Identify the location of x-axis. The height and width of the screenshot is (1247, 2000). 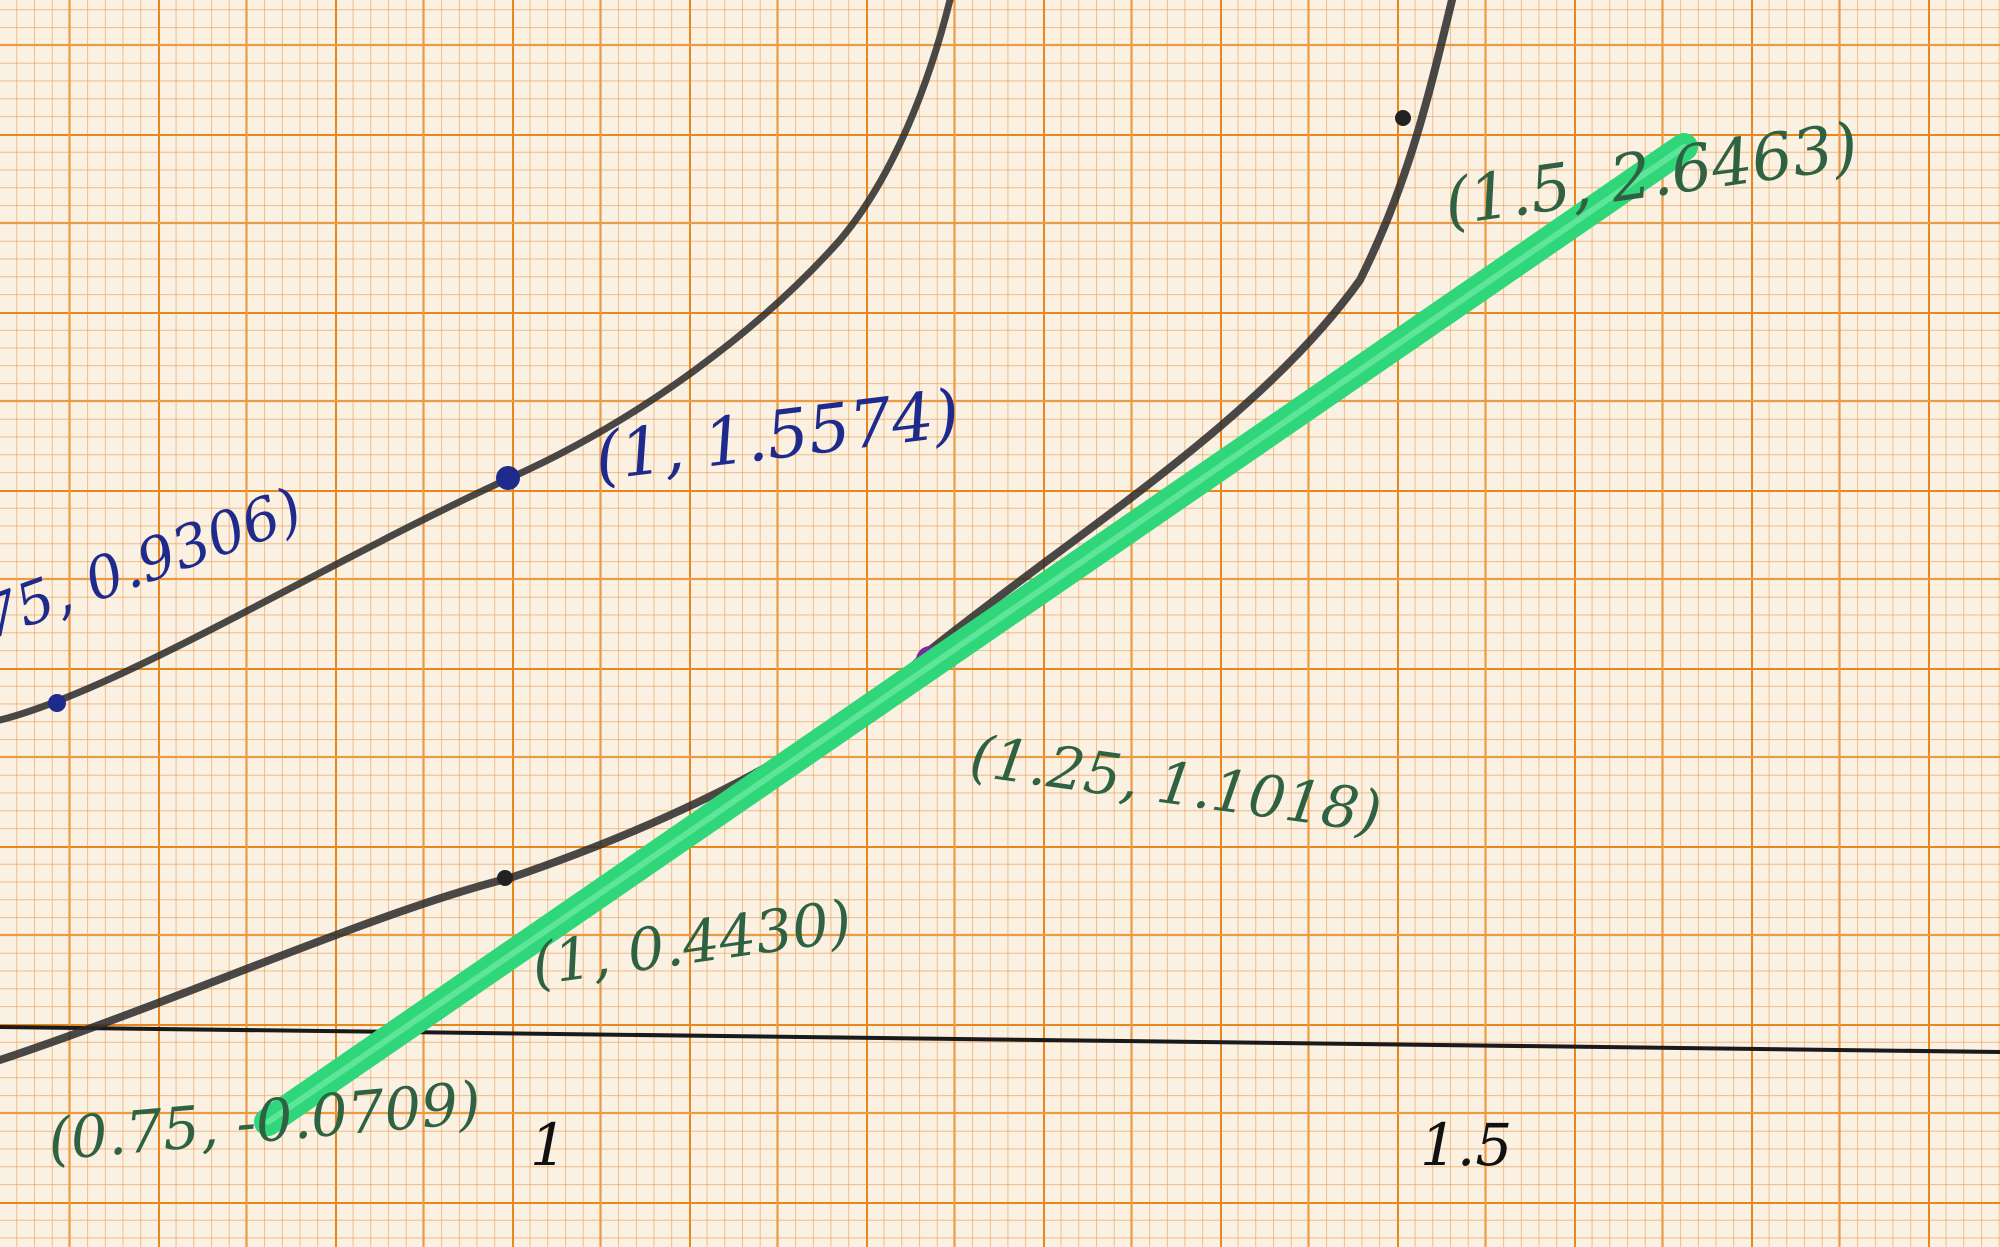
(1000, 1039).